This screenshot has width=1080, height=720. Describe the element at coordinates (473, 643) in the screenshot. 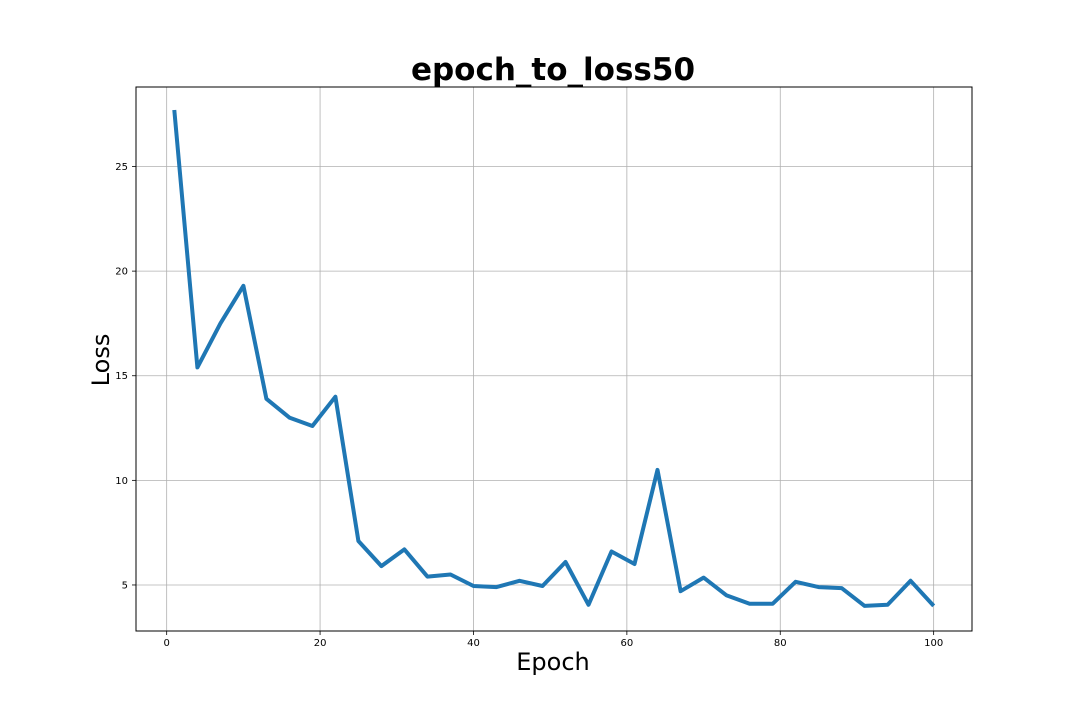

I see `x-tick-label: 40` at that location.